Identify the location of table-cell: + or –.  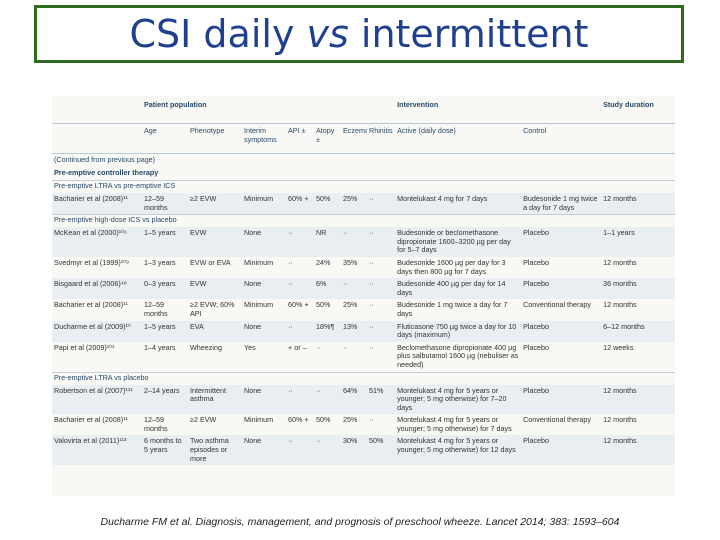
(297, 347).